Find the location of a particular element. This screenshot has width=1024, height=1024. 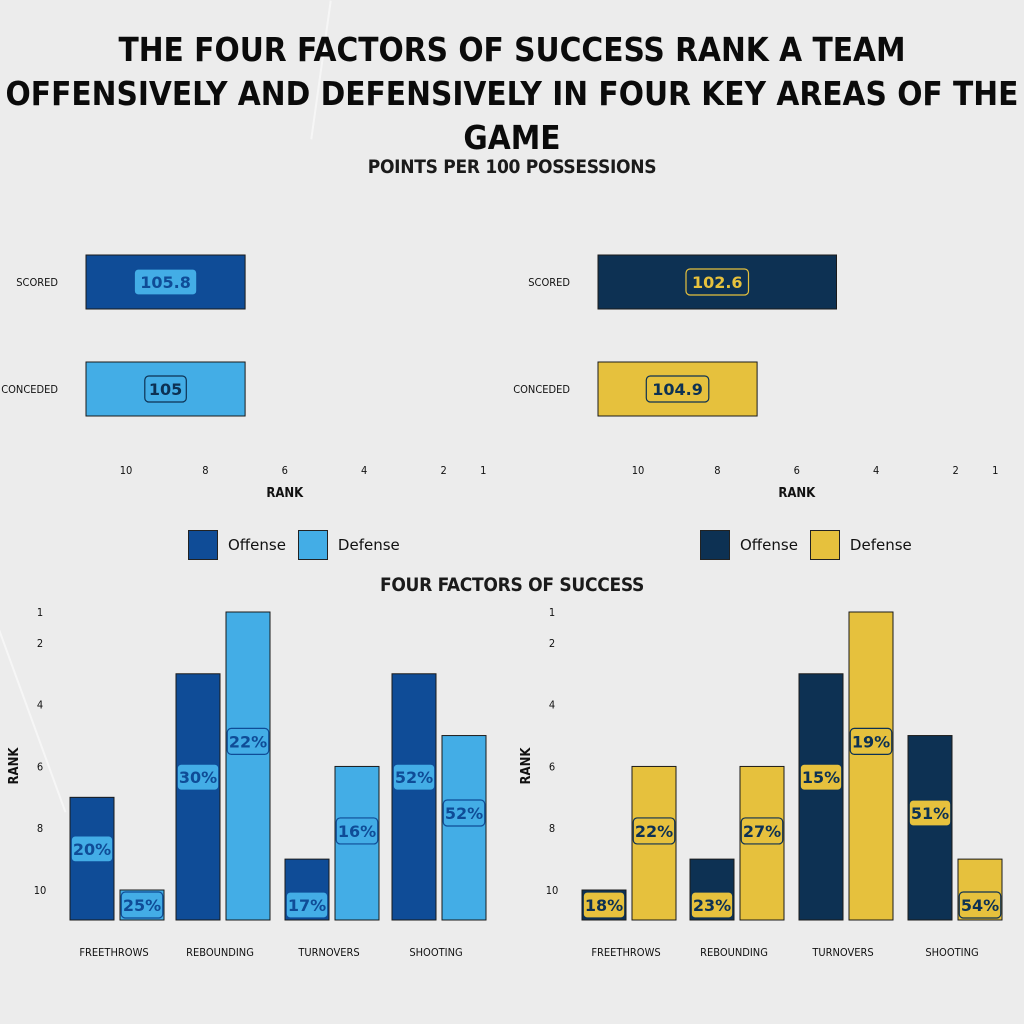

legend-right: Offense Defense is located at coordinates (812, 545).